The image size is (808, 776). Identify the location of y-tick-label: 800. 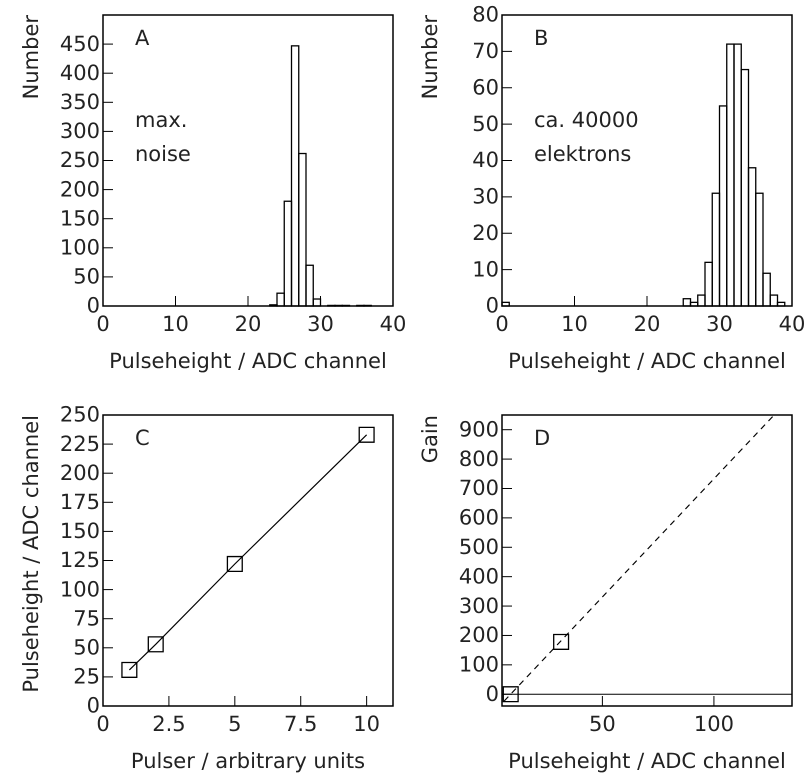
(478, 458).